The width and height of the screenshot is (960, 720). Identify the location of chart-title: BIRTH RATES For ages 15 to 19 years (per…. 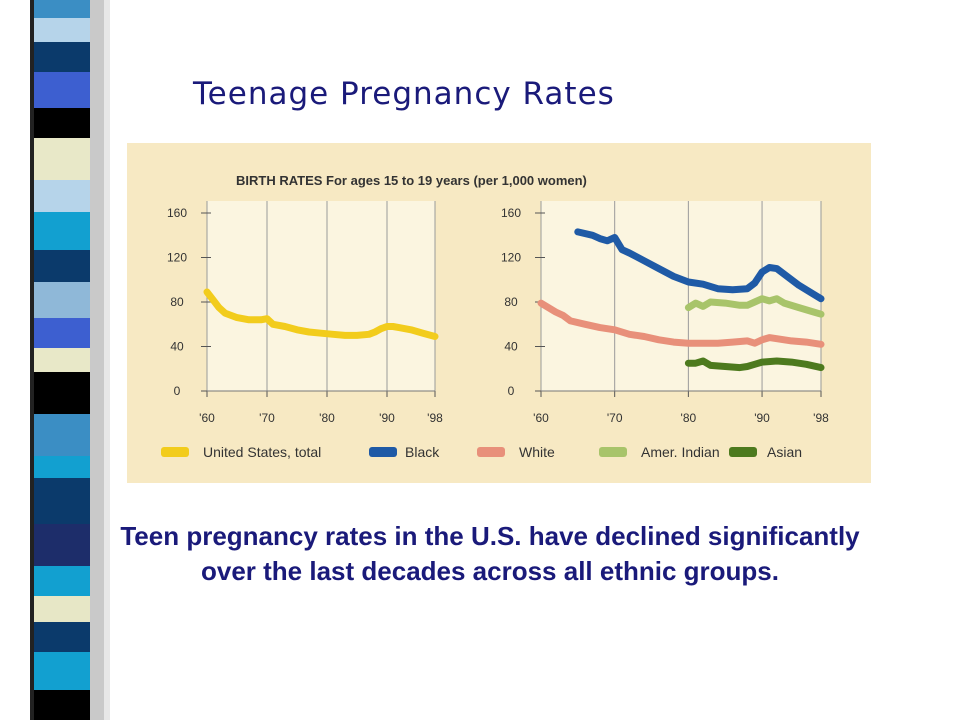
(411, 180).